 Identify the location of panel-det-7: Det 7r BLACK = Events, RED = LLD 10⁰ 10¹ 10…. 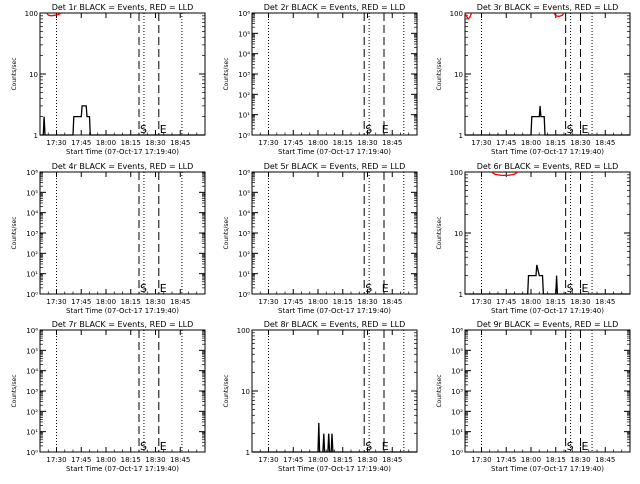
(108, 396).